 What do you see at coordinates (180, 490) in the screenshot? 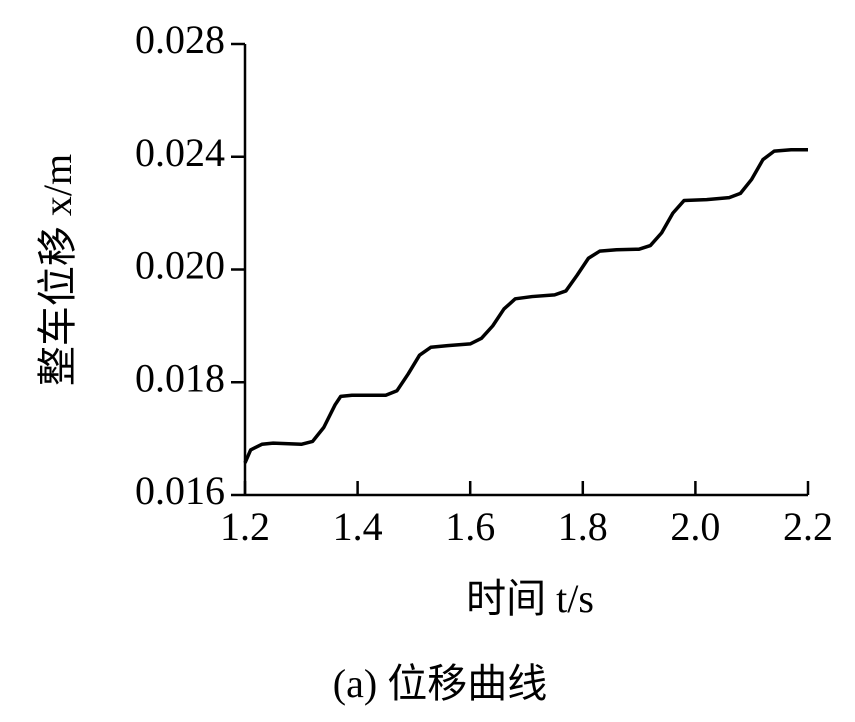
I see `y-tick-label: 0.016` at bounding box center [180, 490].